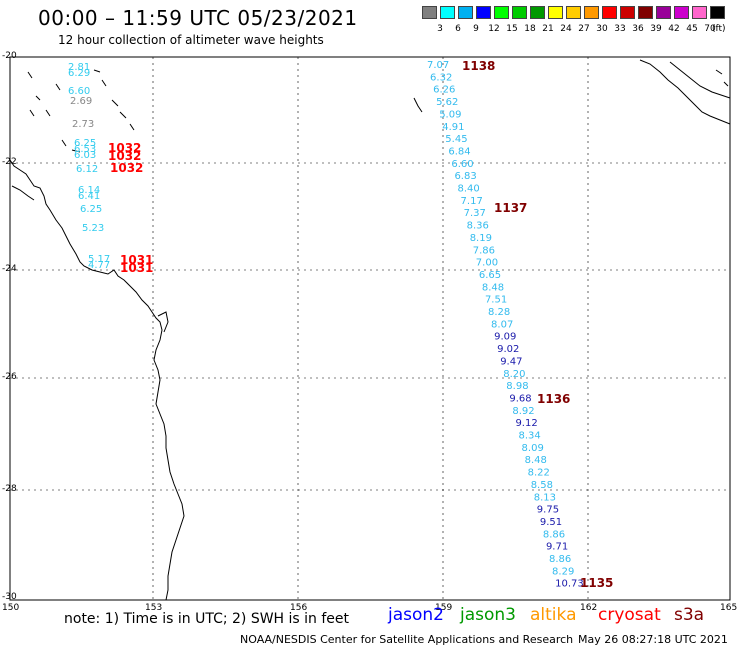  I want to click on scale-label: 9, so click(476, 29).